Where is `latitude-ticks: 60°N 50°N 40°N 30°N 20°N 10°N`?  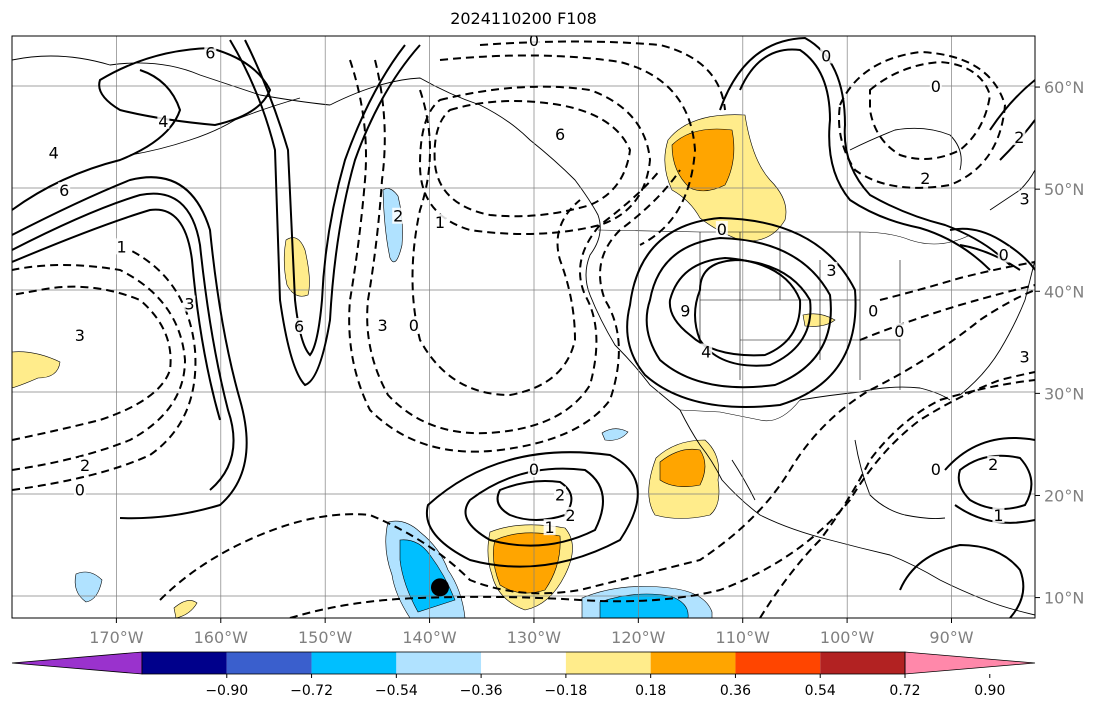
latitude-ticks: 60°N 50°N 40°N 30°N 20°N 10°N is located at coordinates (1059, 343).